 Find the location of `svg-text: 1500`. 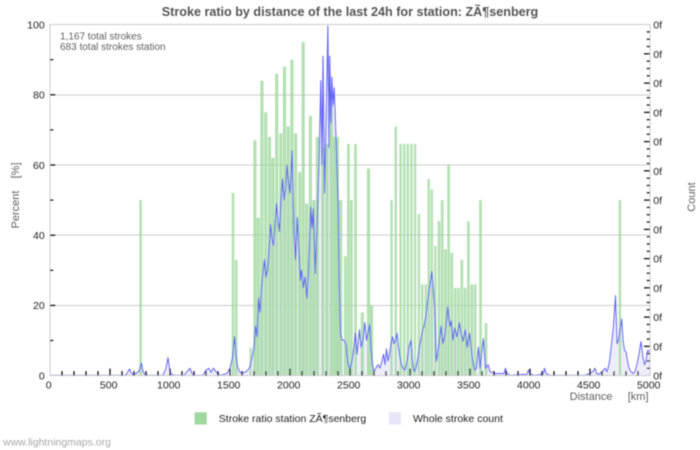

svg-text: 1500 is located at coordinates (229, 385).